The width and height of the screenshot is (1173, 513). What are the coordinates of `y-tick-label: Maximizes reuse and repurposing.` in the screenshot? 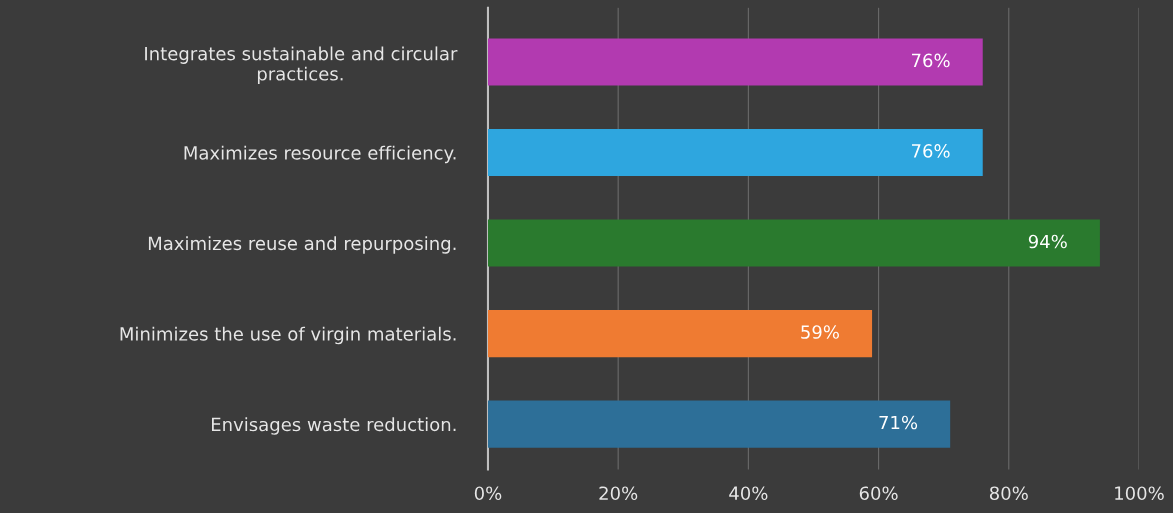 It's located at (302, 245).